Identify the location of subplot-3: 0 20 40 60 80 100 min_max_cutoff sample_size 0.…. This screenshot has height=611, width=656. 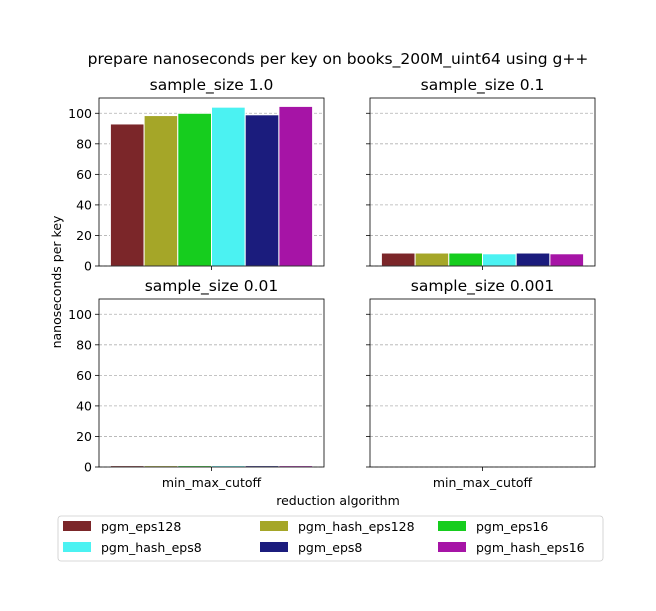
(196, 383).